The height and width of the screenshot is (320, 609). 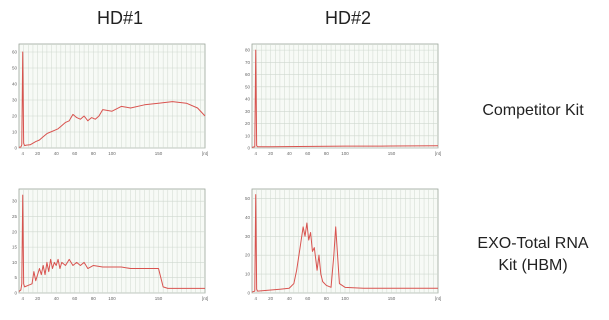 I want to click on chart-svg: 0 10 20 30 40 50 4 20 40 60 80 100 150 [nt], so click(x=343, y=244).